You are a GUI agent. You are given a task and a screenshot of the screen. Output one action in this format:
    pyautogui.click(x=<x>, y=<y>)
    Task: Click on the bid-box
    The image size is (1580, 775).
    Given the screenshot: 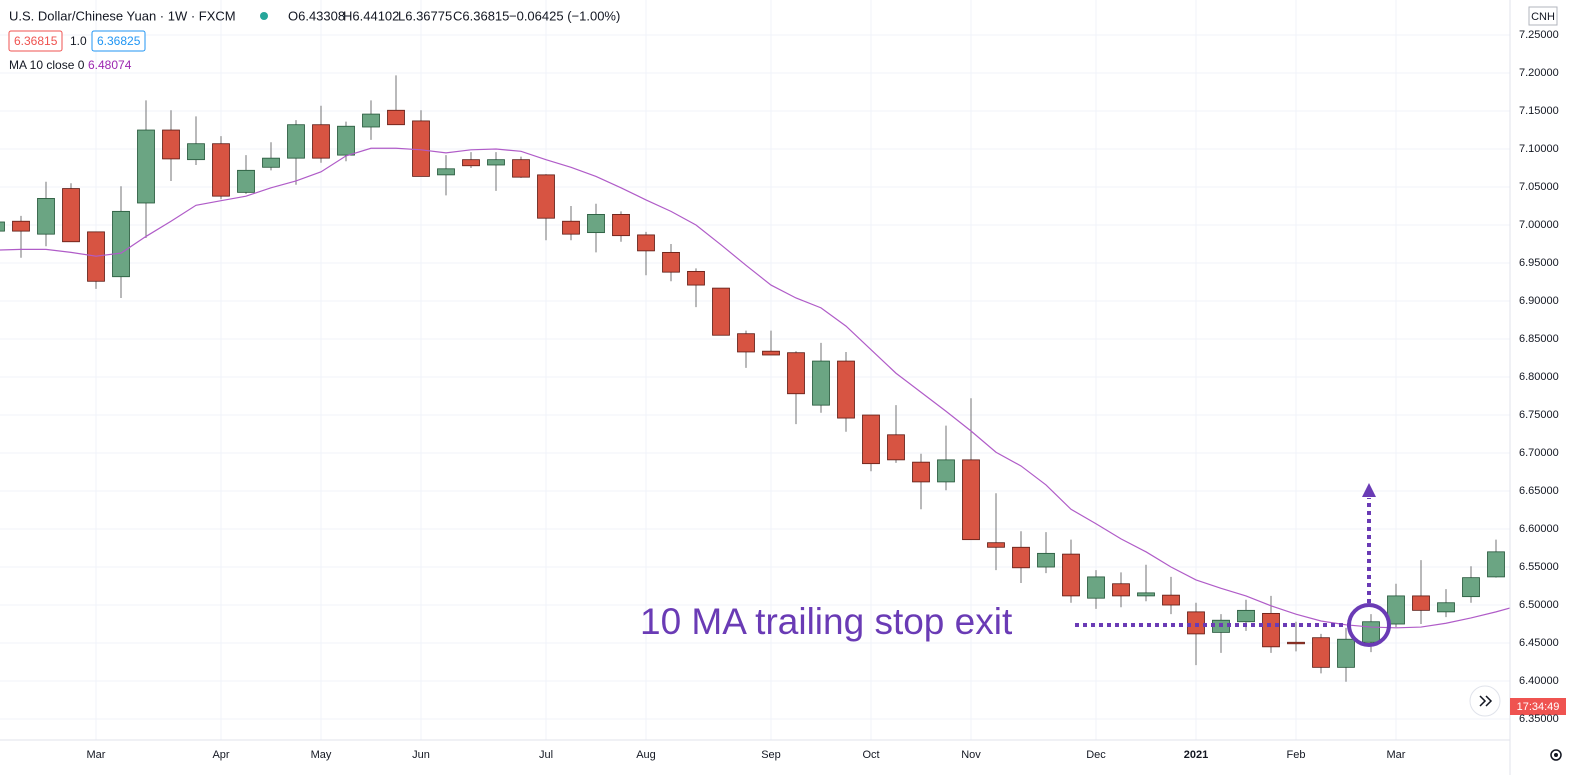 What is the action you would take?
    pyautogui.click(x=35, y=41)
    